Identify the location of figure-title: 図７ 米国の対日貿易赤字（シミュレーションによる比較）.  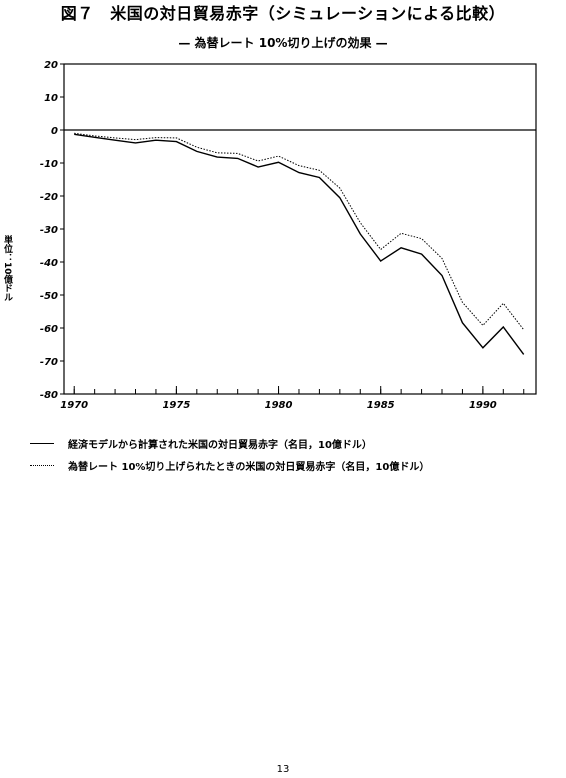
(283, 13).